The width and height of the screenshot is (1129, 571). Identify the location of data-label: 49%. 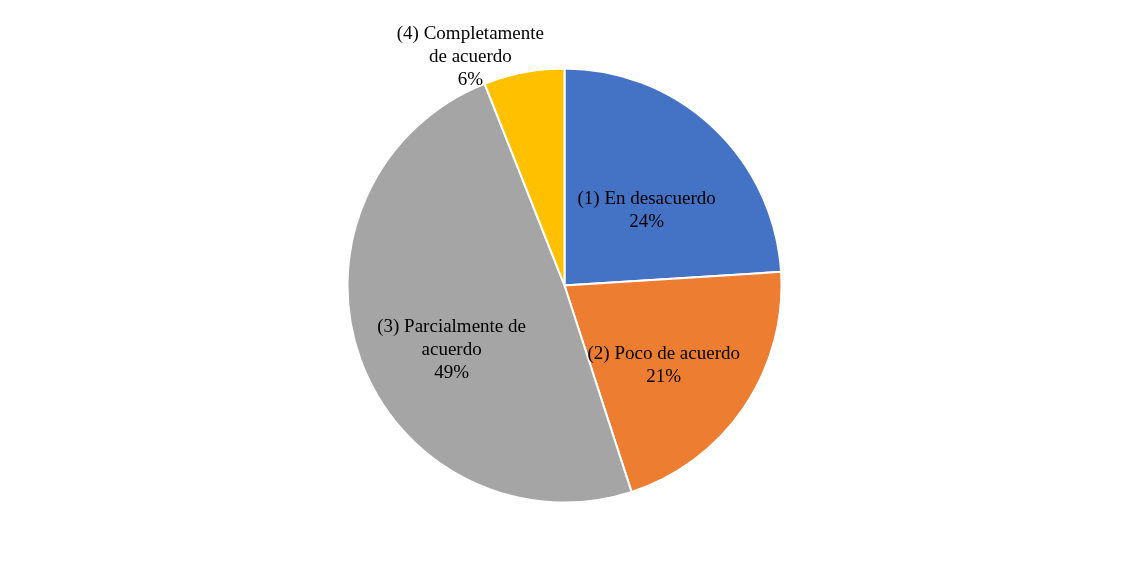
(452, 372).